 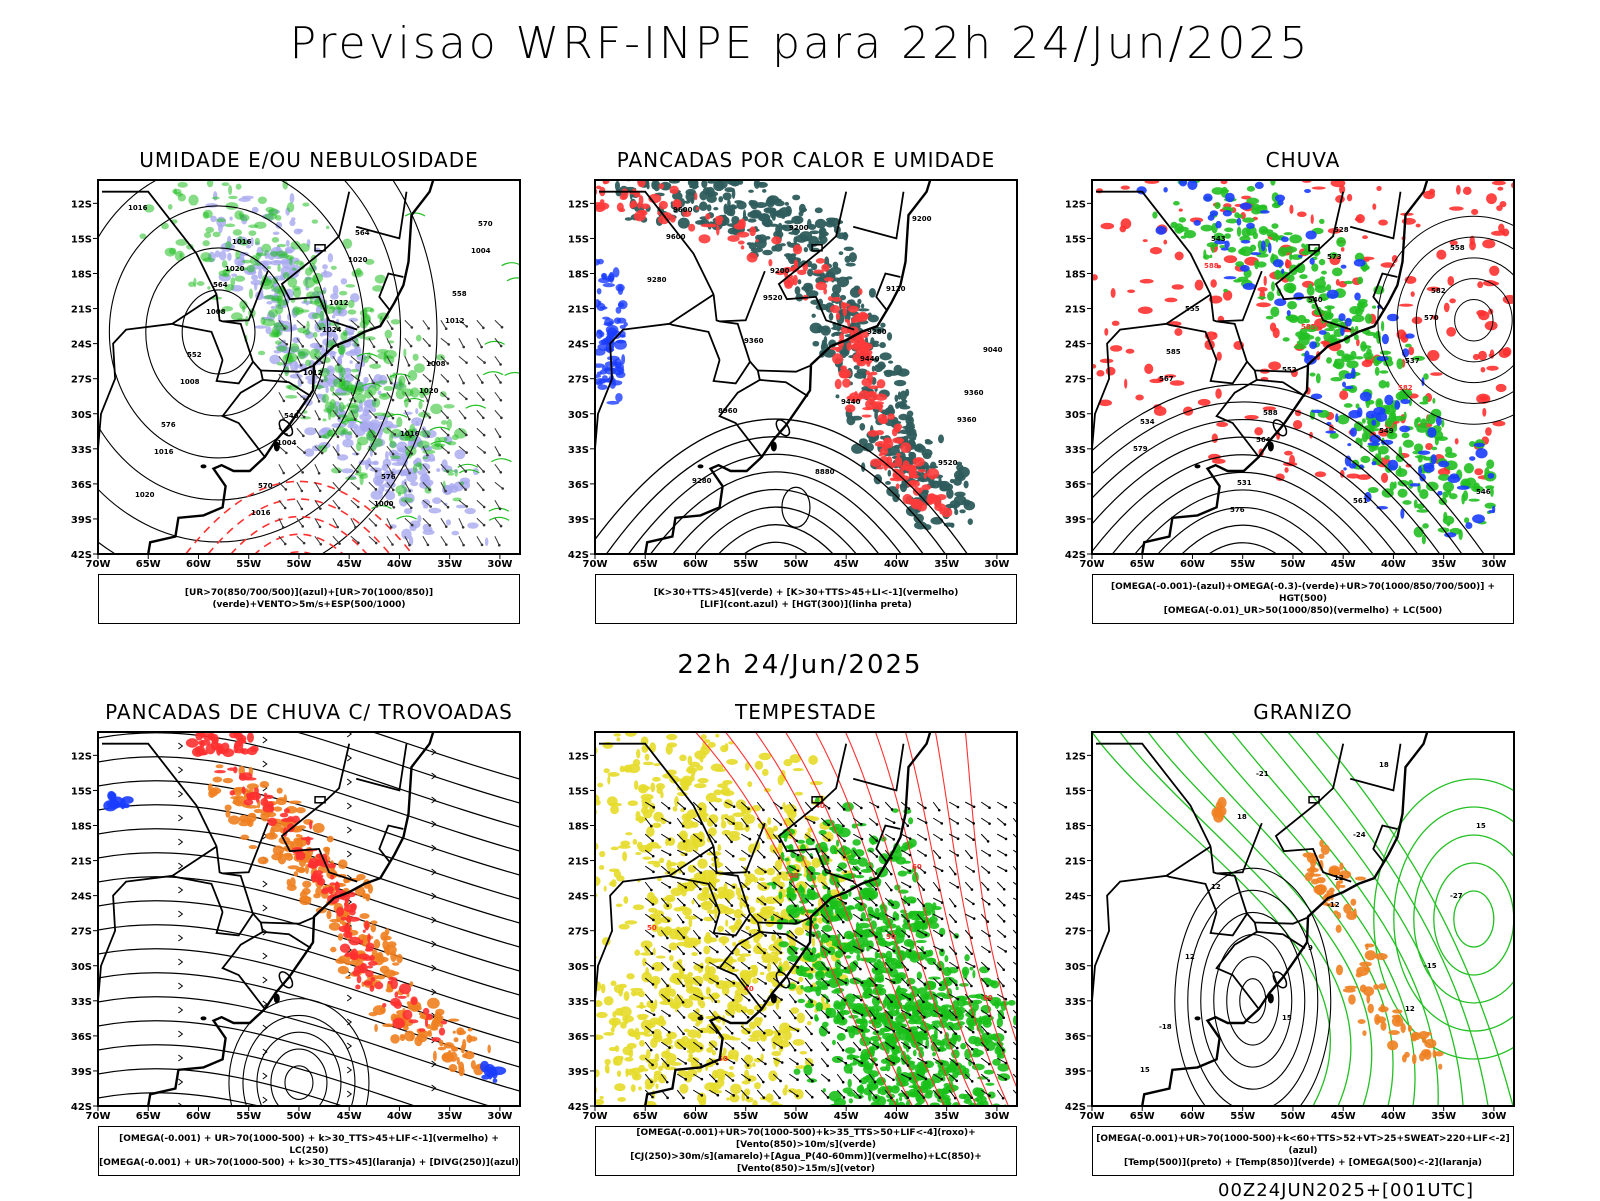 What do you see at coordinates (1346, 1190) in the screenshot?
I see `run-id-label: 00Z24JUN2025+[001UTC]` at bounding box center [1346, 1190].